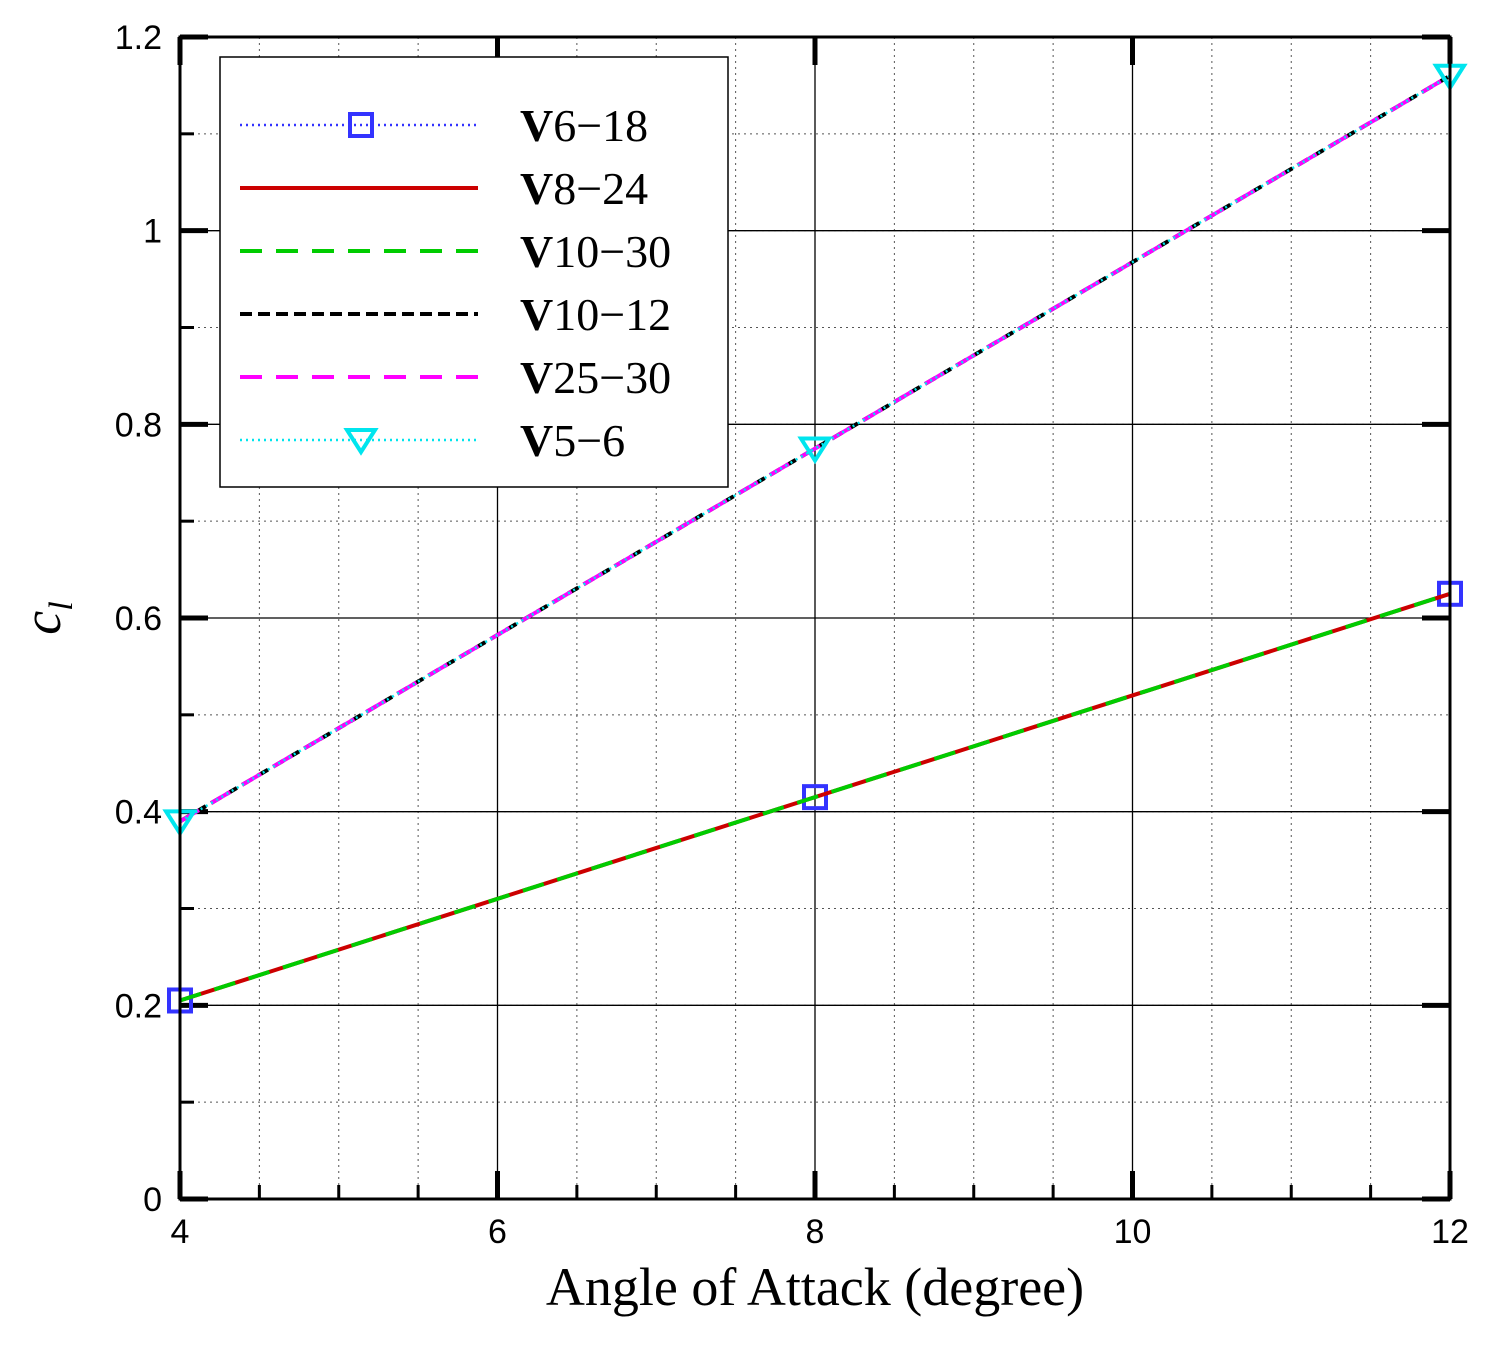  I want to click on y-tick-label: 0.2, so click(138, 1006).